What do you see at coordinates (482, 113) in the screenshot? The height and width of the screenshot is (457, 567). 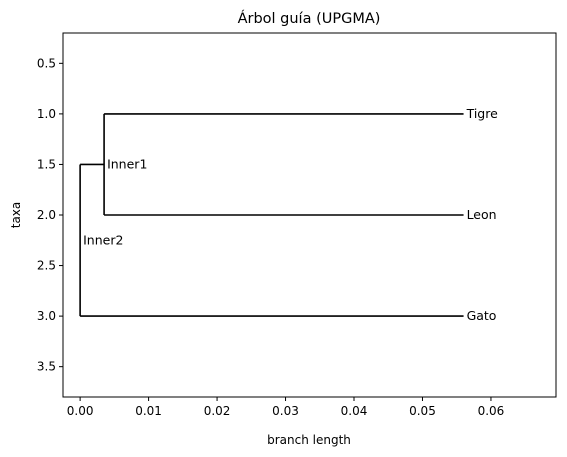 I see `node-label-tigre: Tigre` at bounding box center [482, 113].